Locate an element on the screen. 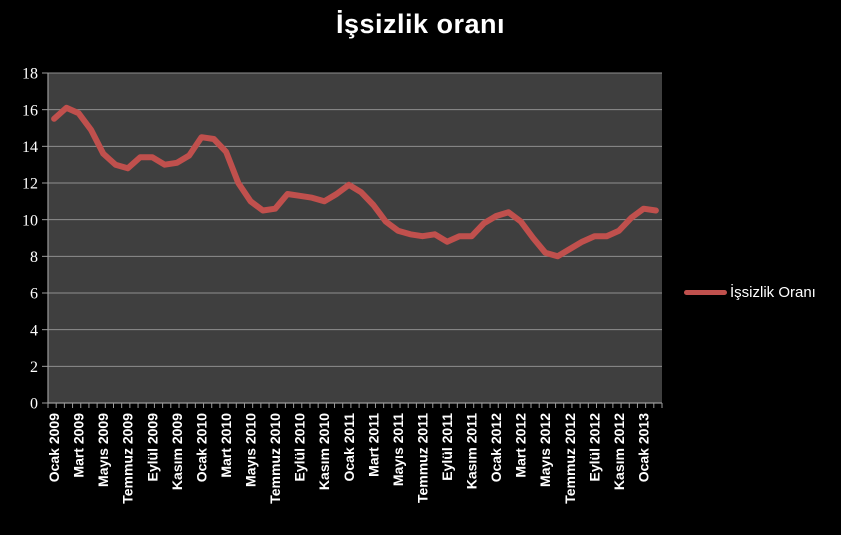  y-axis-label: 12 is located at coordinates (30, 184).